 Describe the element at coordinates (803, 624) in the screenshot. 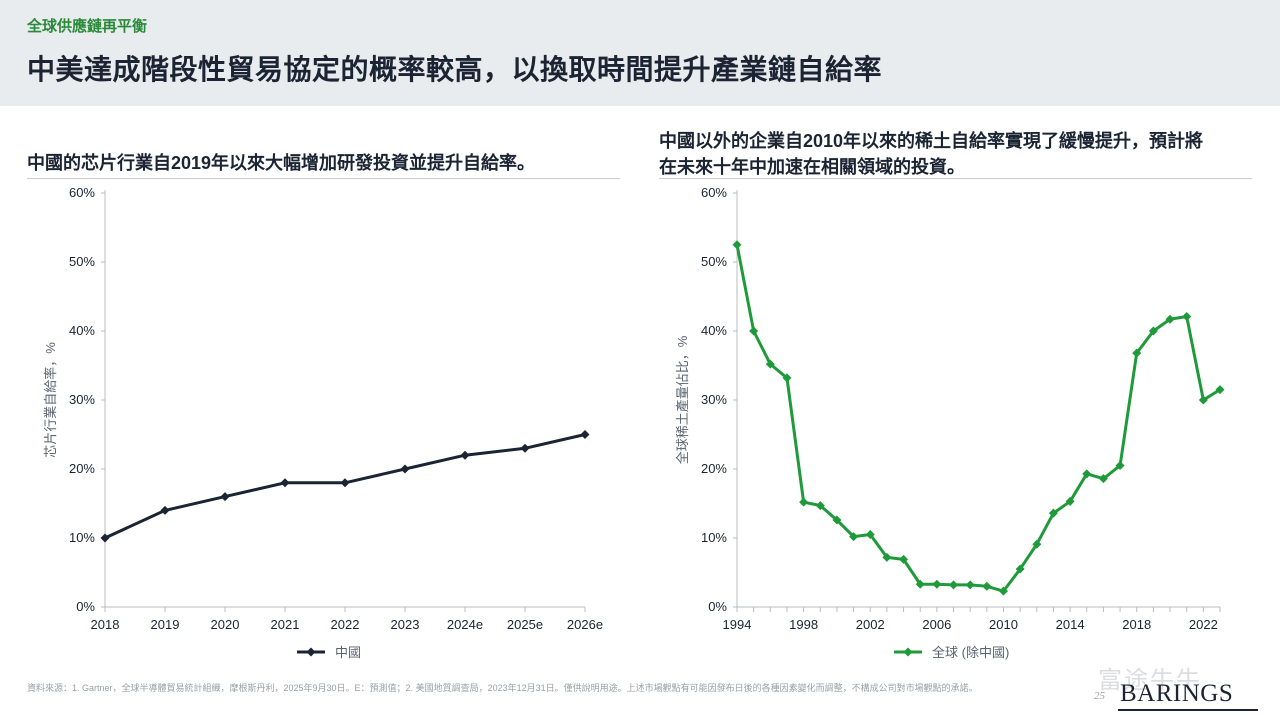

I see `x-tick-label: 1998` at that location.